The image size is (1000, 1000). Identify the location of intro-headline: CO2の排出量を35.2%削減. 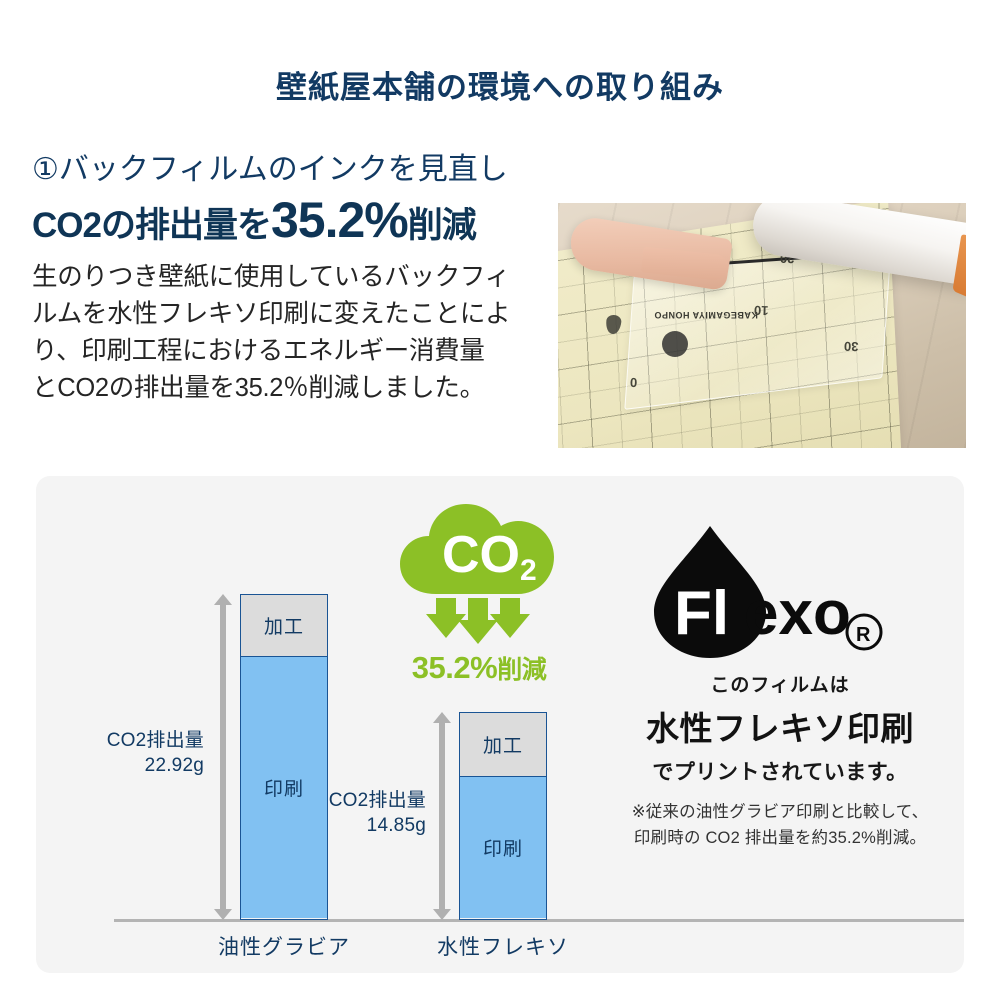
(282, 220).